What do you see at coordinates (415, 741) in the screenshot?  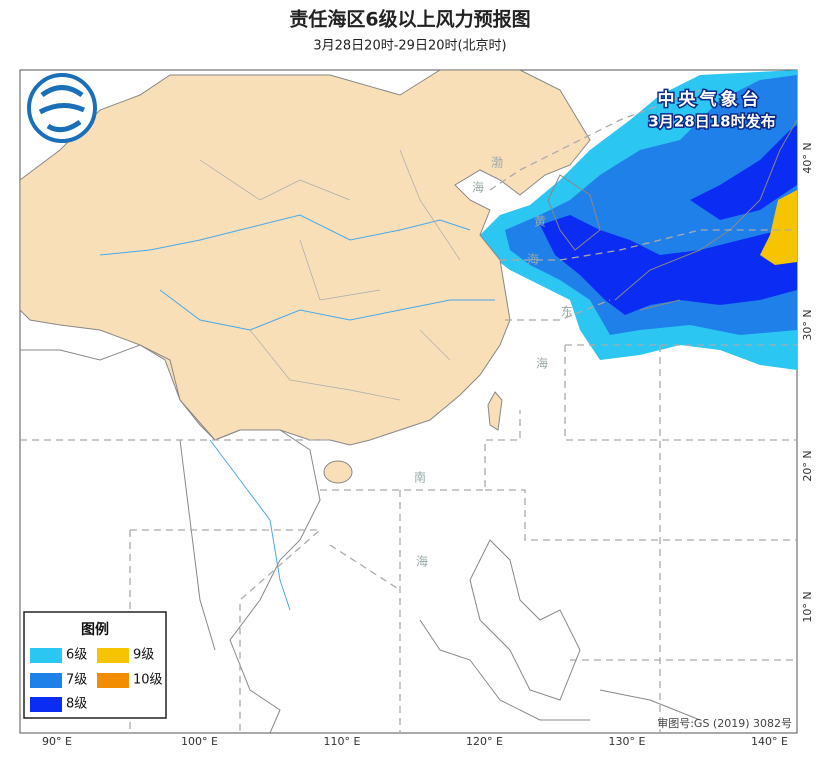 I see `longitude-labels: 90° E 100° E 110° E 120° E 130° E 140° E` at bounding box center [415, 741].